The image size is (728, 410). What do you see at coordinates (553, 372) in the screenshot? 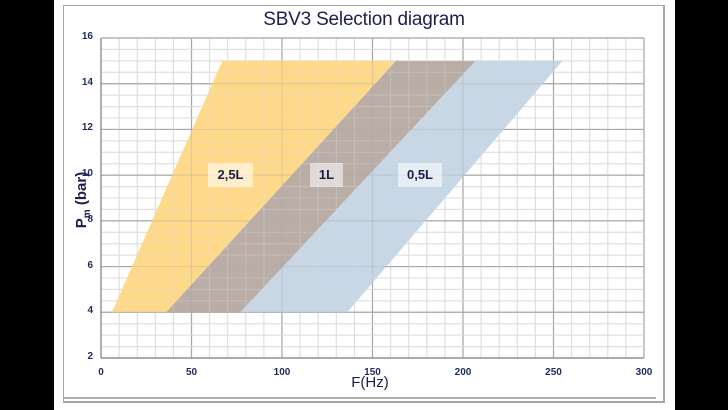
I see `x-tick-label: 250` at bounding box center [553, 372].